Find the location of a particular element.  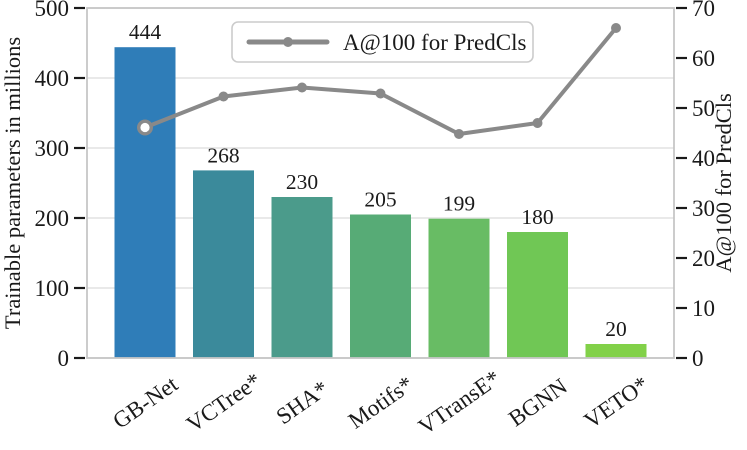

line-marker-open is located at coordinates (144, 127).